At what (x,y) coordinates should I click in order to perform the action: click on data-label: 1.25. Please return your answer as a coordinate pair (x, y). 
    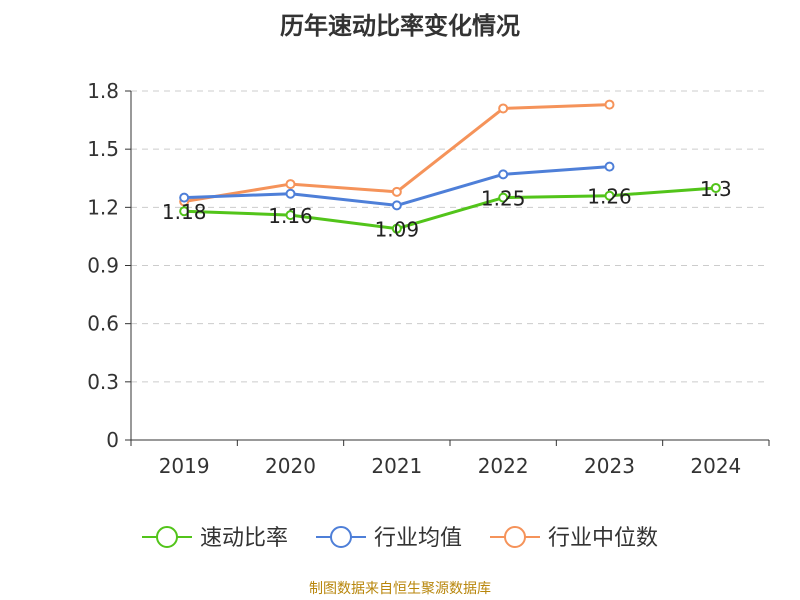
    Looking at the image, I should click on (503, 199).